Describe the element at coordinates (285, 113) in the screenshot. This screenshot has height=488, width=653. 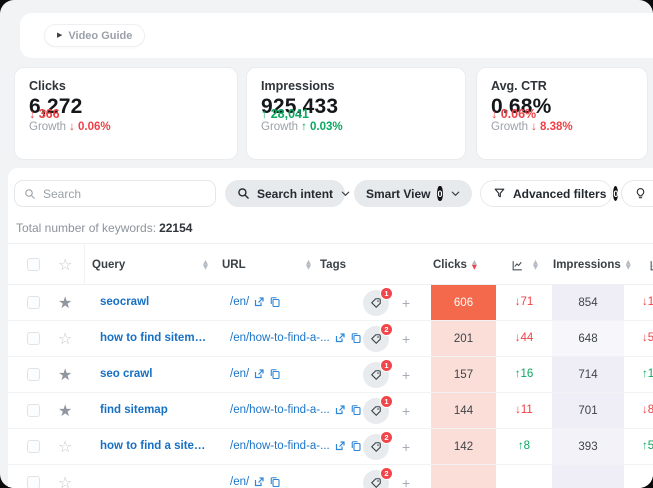
I see `card-change: ↑ 28,041` at that location.